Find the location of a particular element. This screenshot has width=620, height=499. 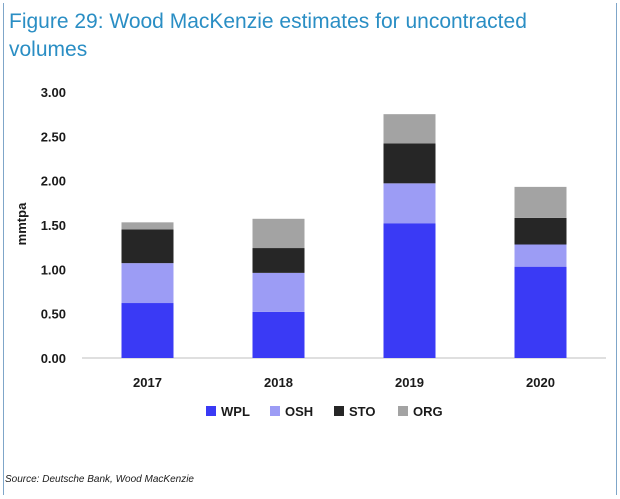

source-note: Source: Deutsche Bank, Wood MacKenzie is located at coordinates (99, 479).